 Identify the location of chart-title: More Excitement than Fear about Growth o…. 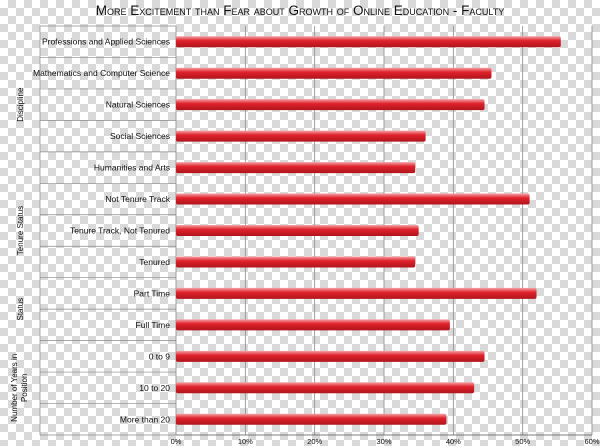
(300, 10).